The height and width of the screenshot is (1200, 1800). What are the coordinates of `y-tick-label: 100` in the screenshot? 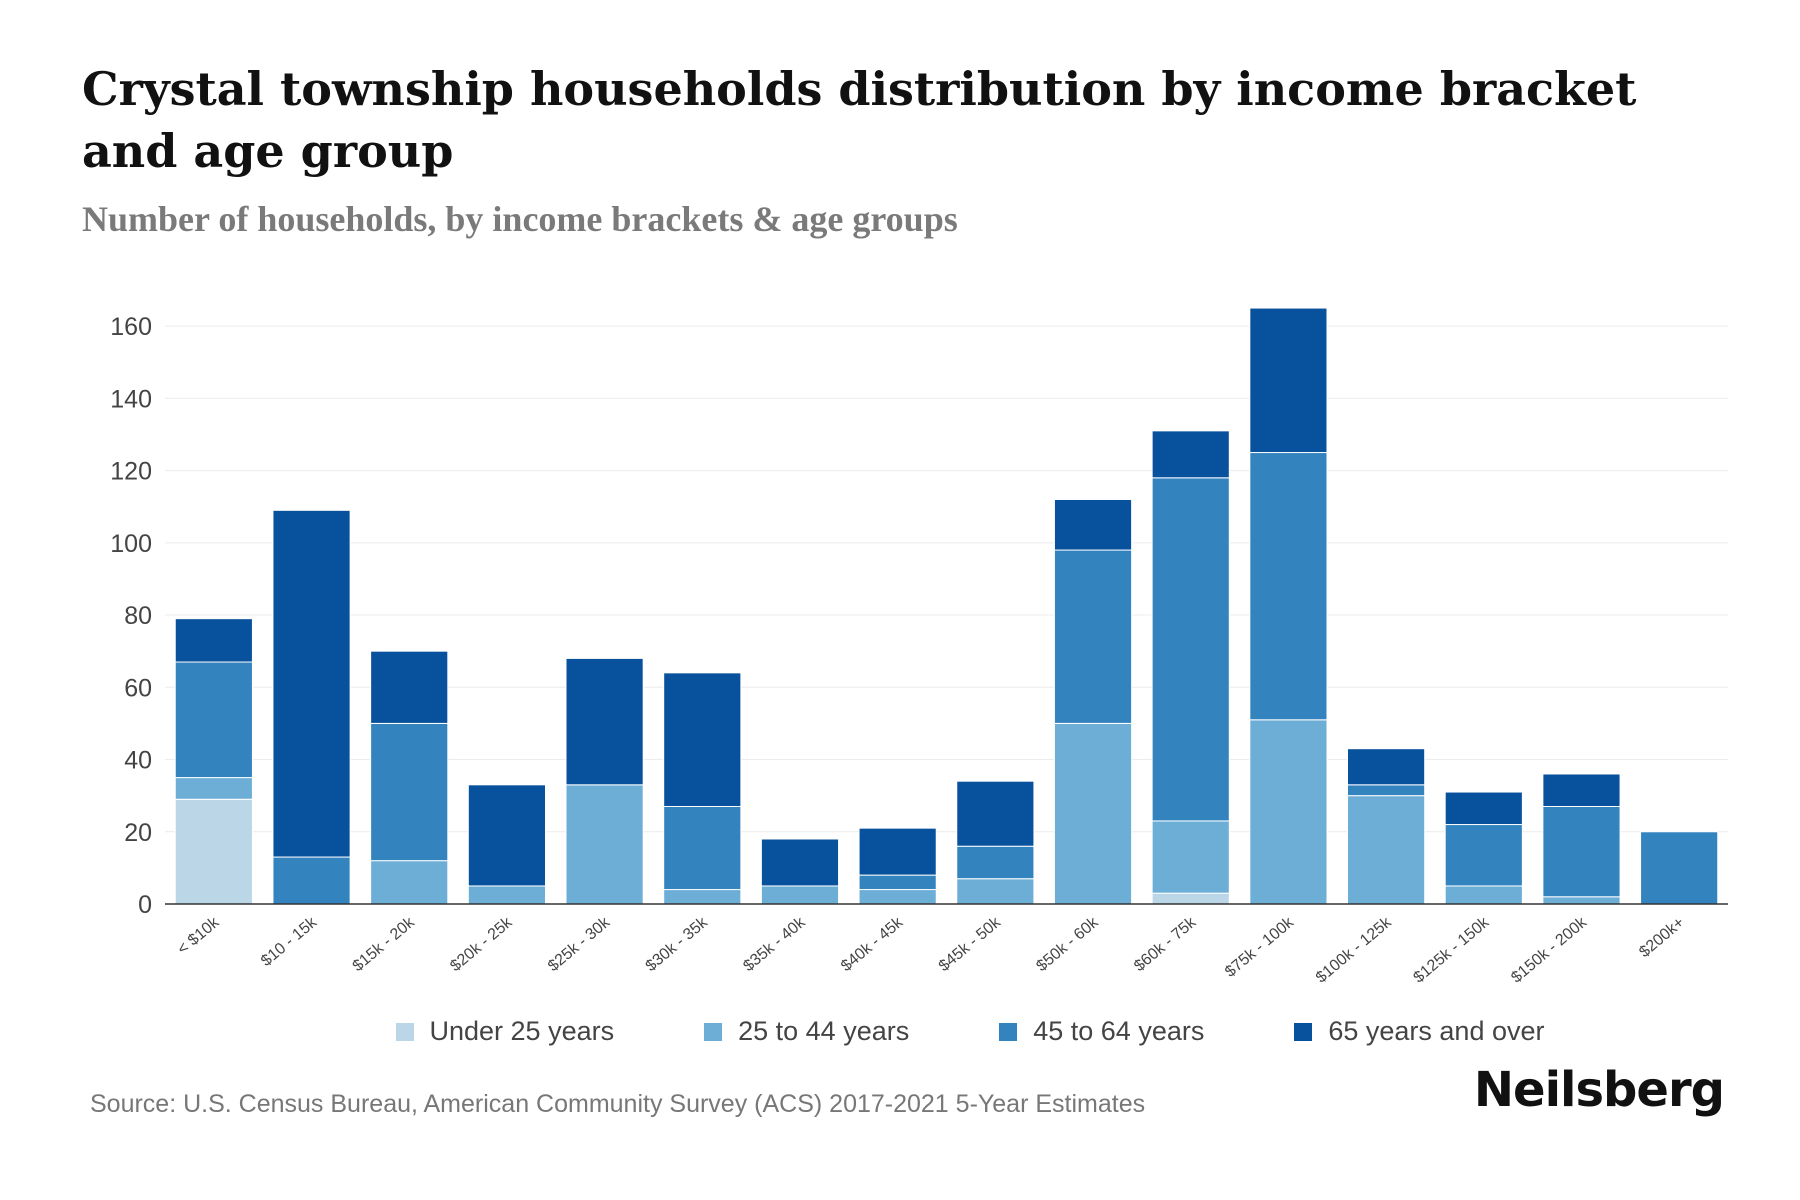 It's located at (131, 544).